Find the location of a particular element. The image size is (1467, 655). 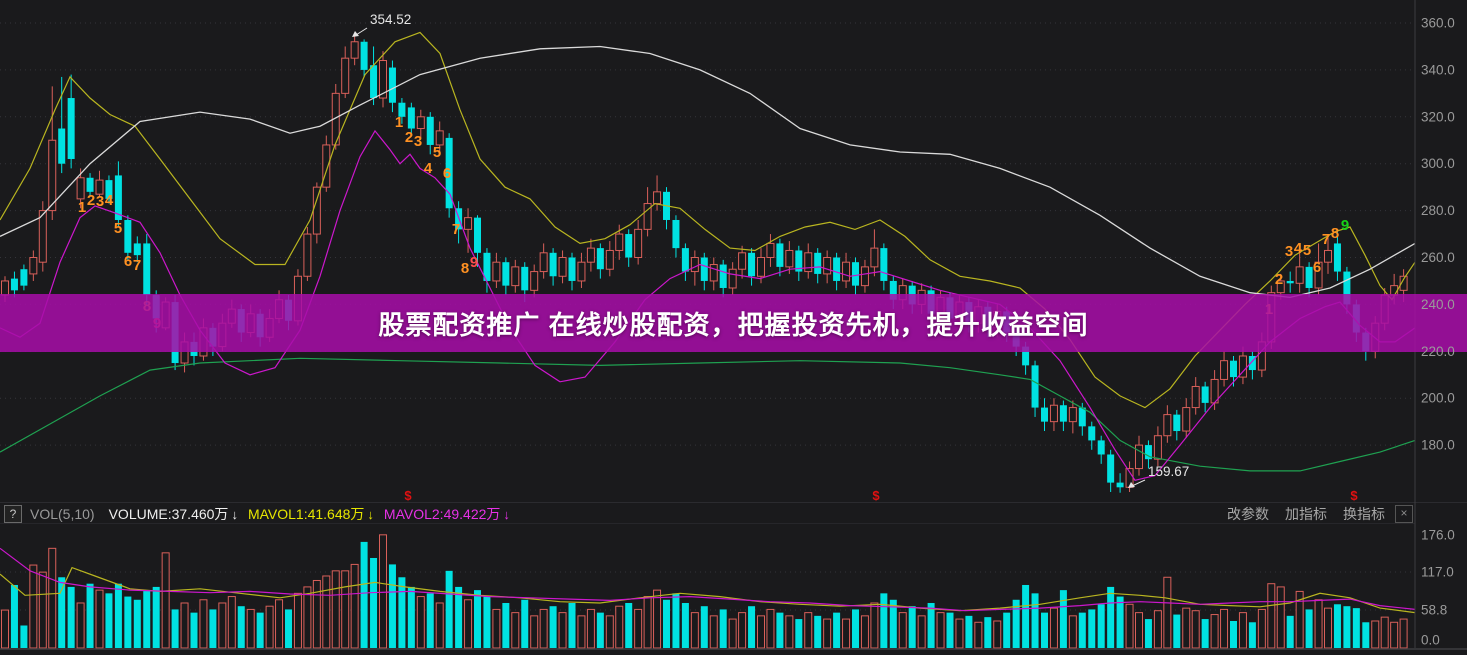

volume-down-arrow-icon: ↓ is located at coordinates (234, 514).